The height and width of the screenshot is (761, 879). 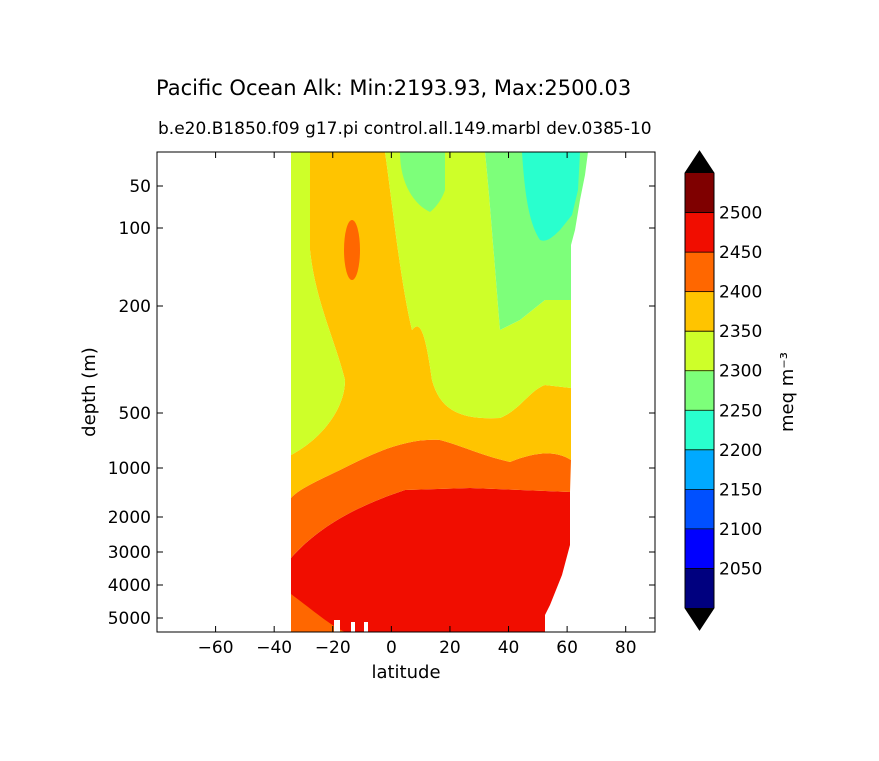 I want to click on x-tick-label: 80, so click(x=626, y=648).